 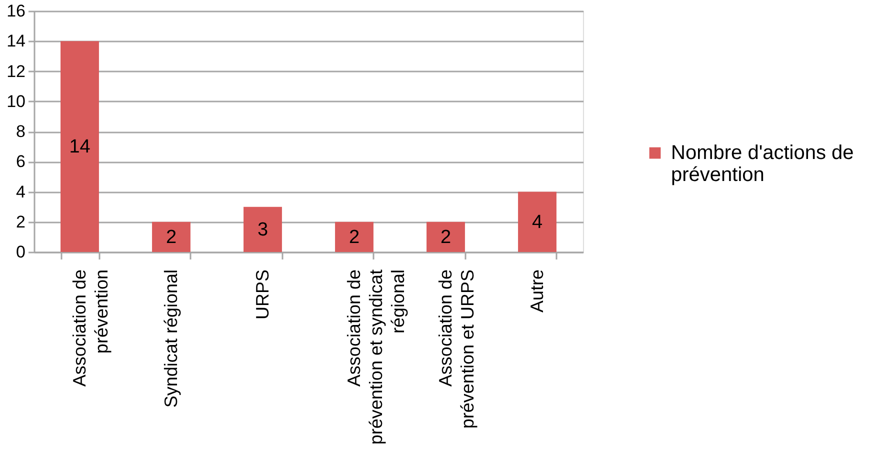 What do you see at coordinates (21, 192) in the screenshot?
I see `y-tick-label: 4` at bounding box center [21, 192].